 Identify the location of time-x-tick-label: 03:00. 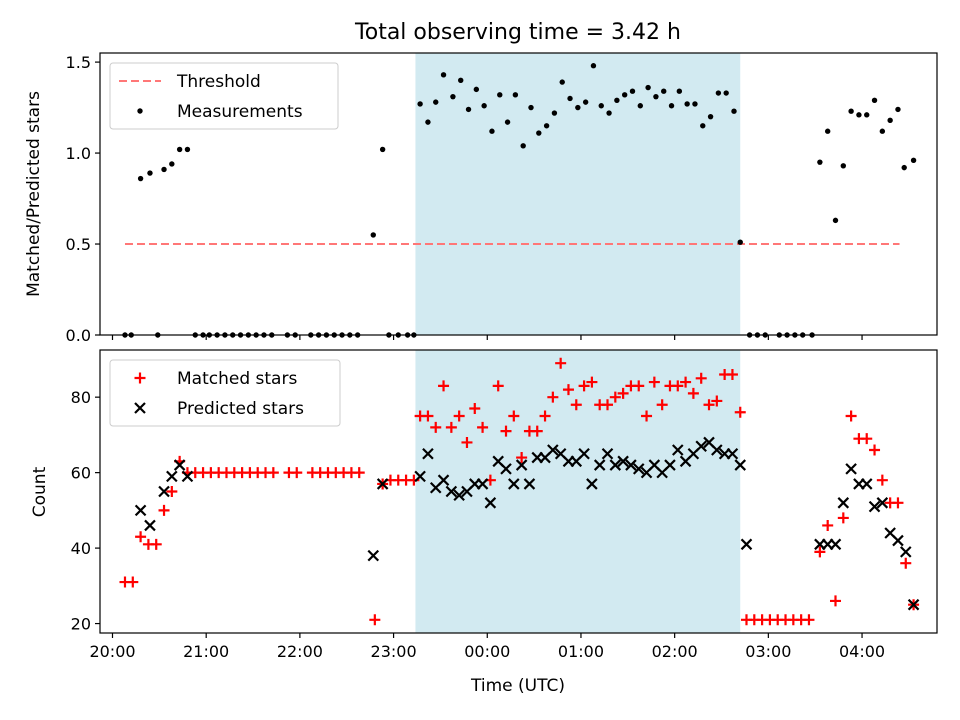
(768, 651).